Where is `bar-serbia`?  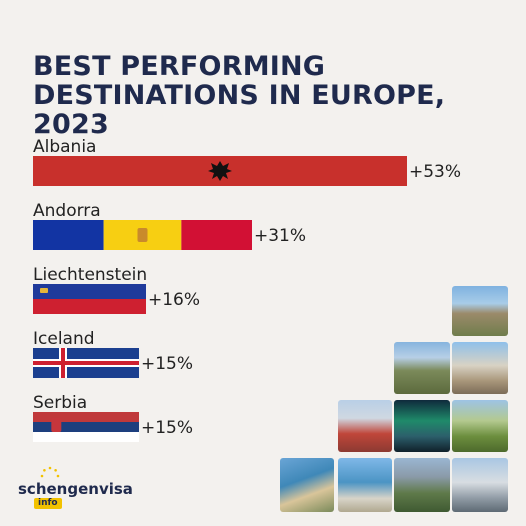 bar-serbia is located at coordinates (86, 427).